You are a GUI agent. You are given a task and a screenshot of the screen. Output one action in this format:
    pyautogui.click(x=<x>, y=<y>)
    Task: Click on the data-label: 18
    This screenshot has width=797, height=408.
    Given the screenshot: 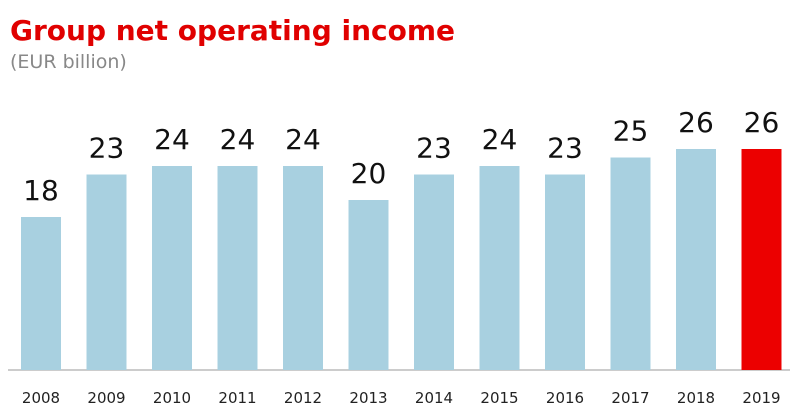 What is the action you would take?
    pyautogui.click(x=41, y=190)
    